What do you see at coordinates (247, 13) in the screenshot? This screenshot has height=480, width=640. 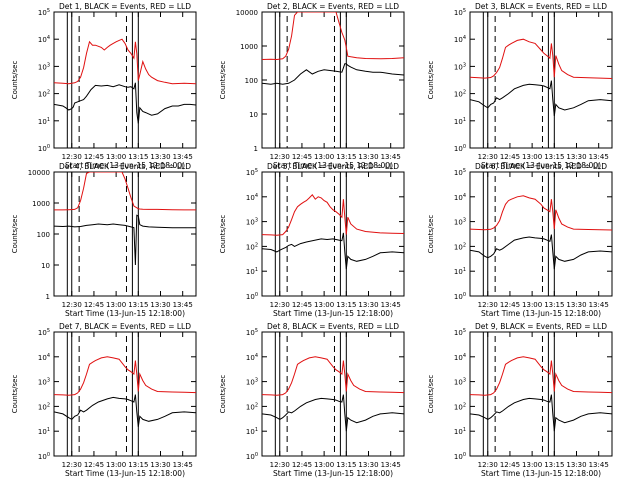 I see `y-tick-label: 10000` at bounding box center [247, 13].